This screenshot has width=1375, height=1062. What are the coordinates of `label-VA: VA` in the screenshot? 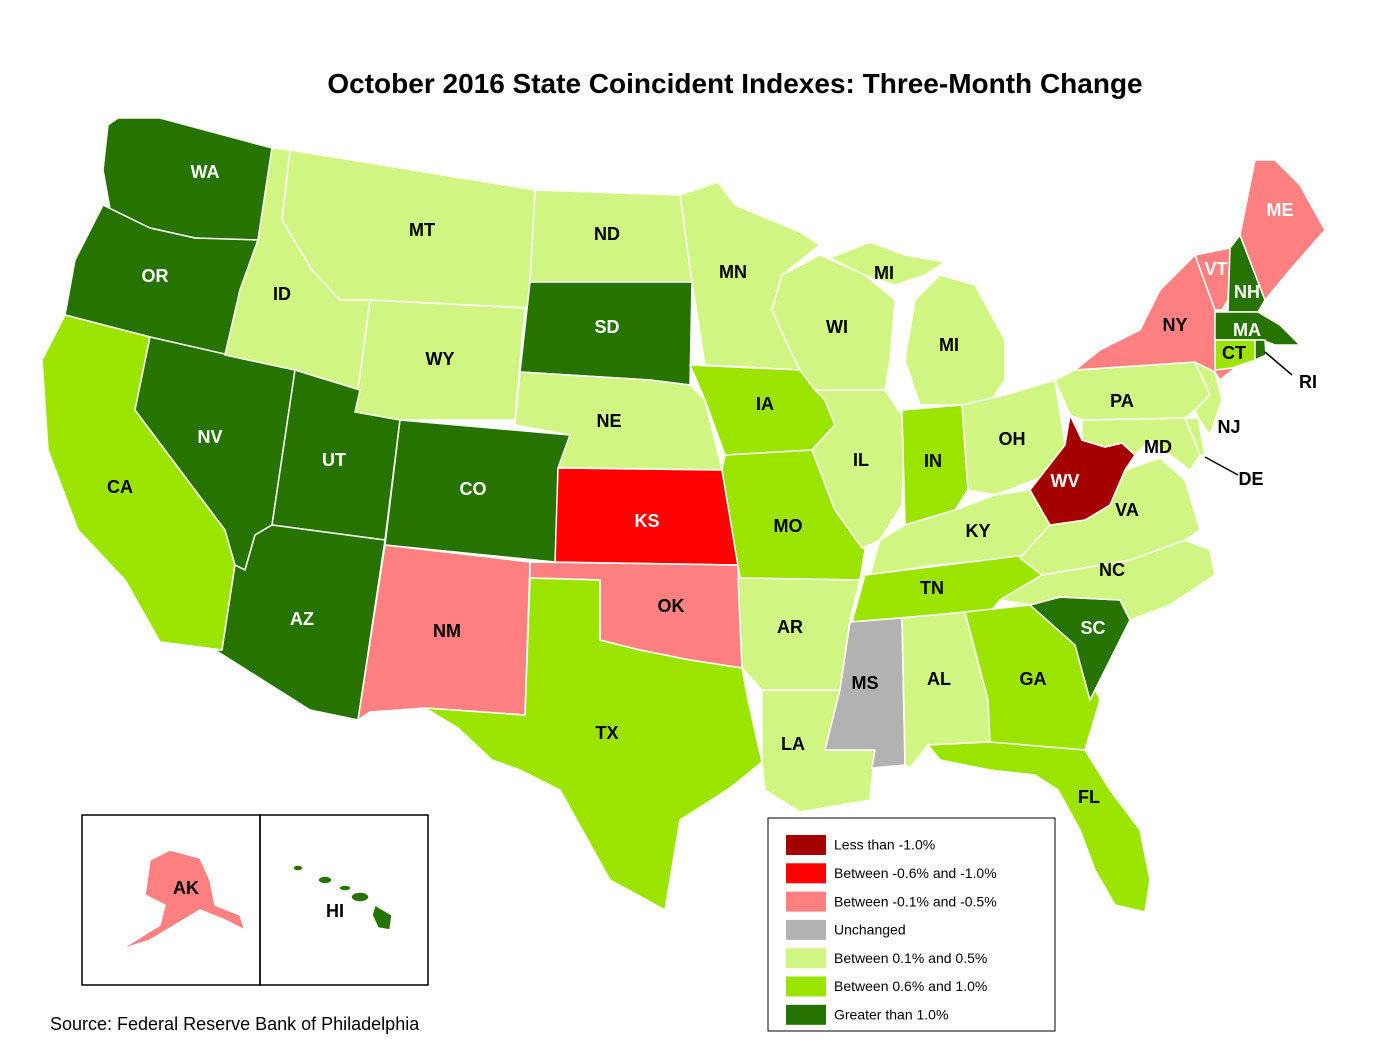 It's located at (1127, 510).